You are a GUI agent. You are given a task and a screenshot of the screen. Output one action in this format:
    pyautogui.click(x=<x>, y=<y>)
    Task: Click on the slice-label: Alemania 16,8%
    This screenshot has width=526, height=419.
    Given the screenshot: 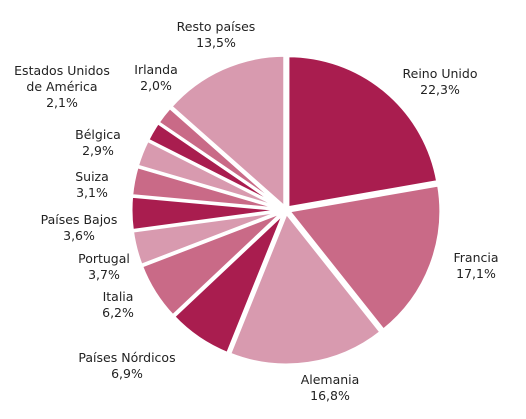 What is the action you would take?
    pyautogui.click(x=330, y=388)
    